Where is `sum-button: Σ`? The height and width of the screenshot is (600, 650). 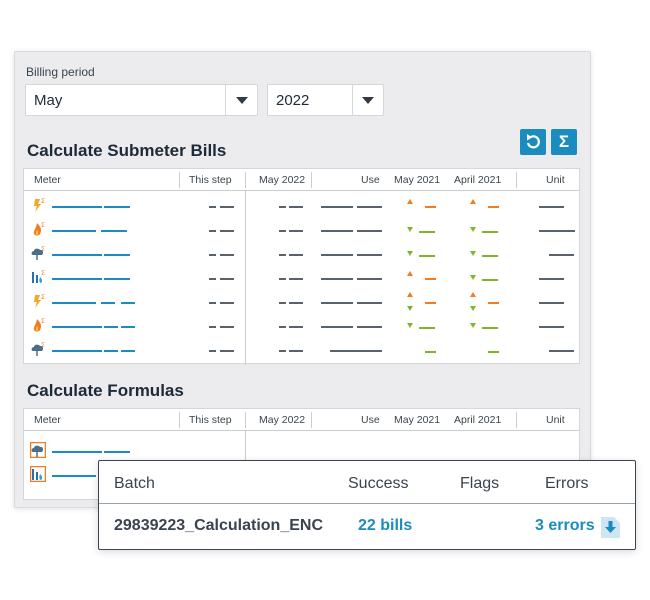 sum-button: Σ is located at coordinates (564, 142).